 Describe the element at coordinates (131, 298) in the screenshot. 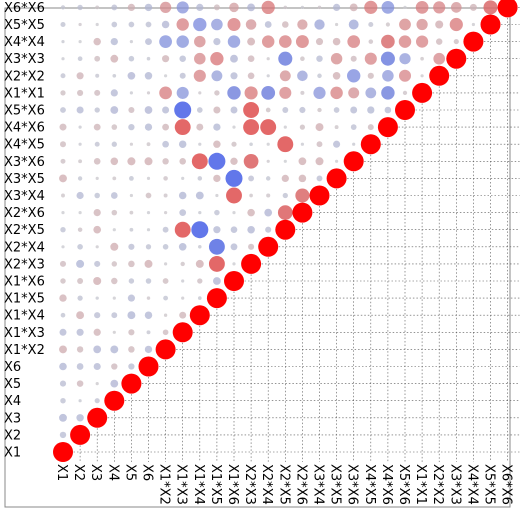

I see `bubble-X1*X5-X5` at that location.